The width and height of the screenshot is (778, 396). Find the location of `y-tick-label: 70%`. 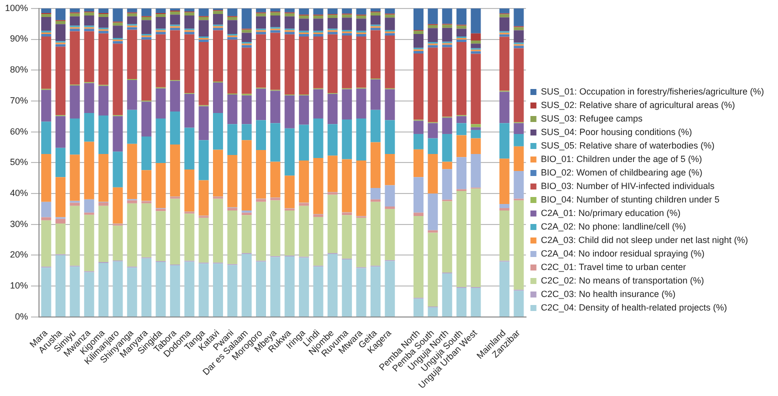

y-tick-label: 70% is located at coordinates (19, 100).